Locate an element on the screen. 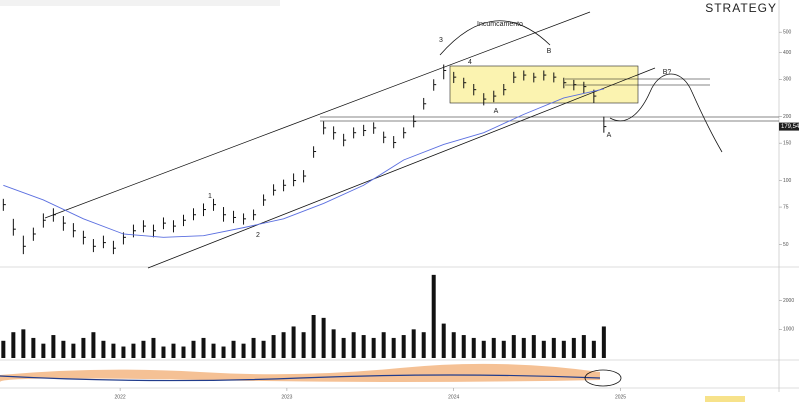 The image size is (799, 403). annotation: B? is located at coordinates (667, 72).